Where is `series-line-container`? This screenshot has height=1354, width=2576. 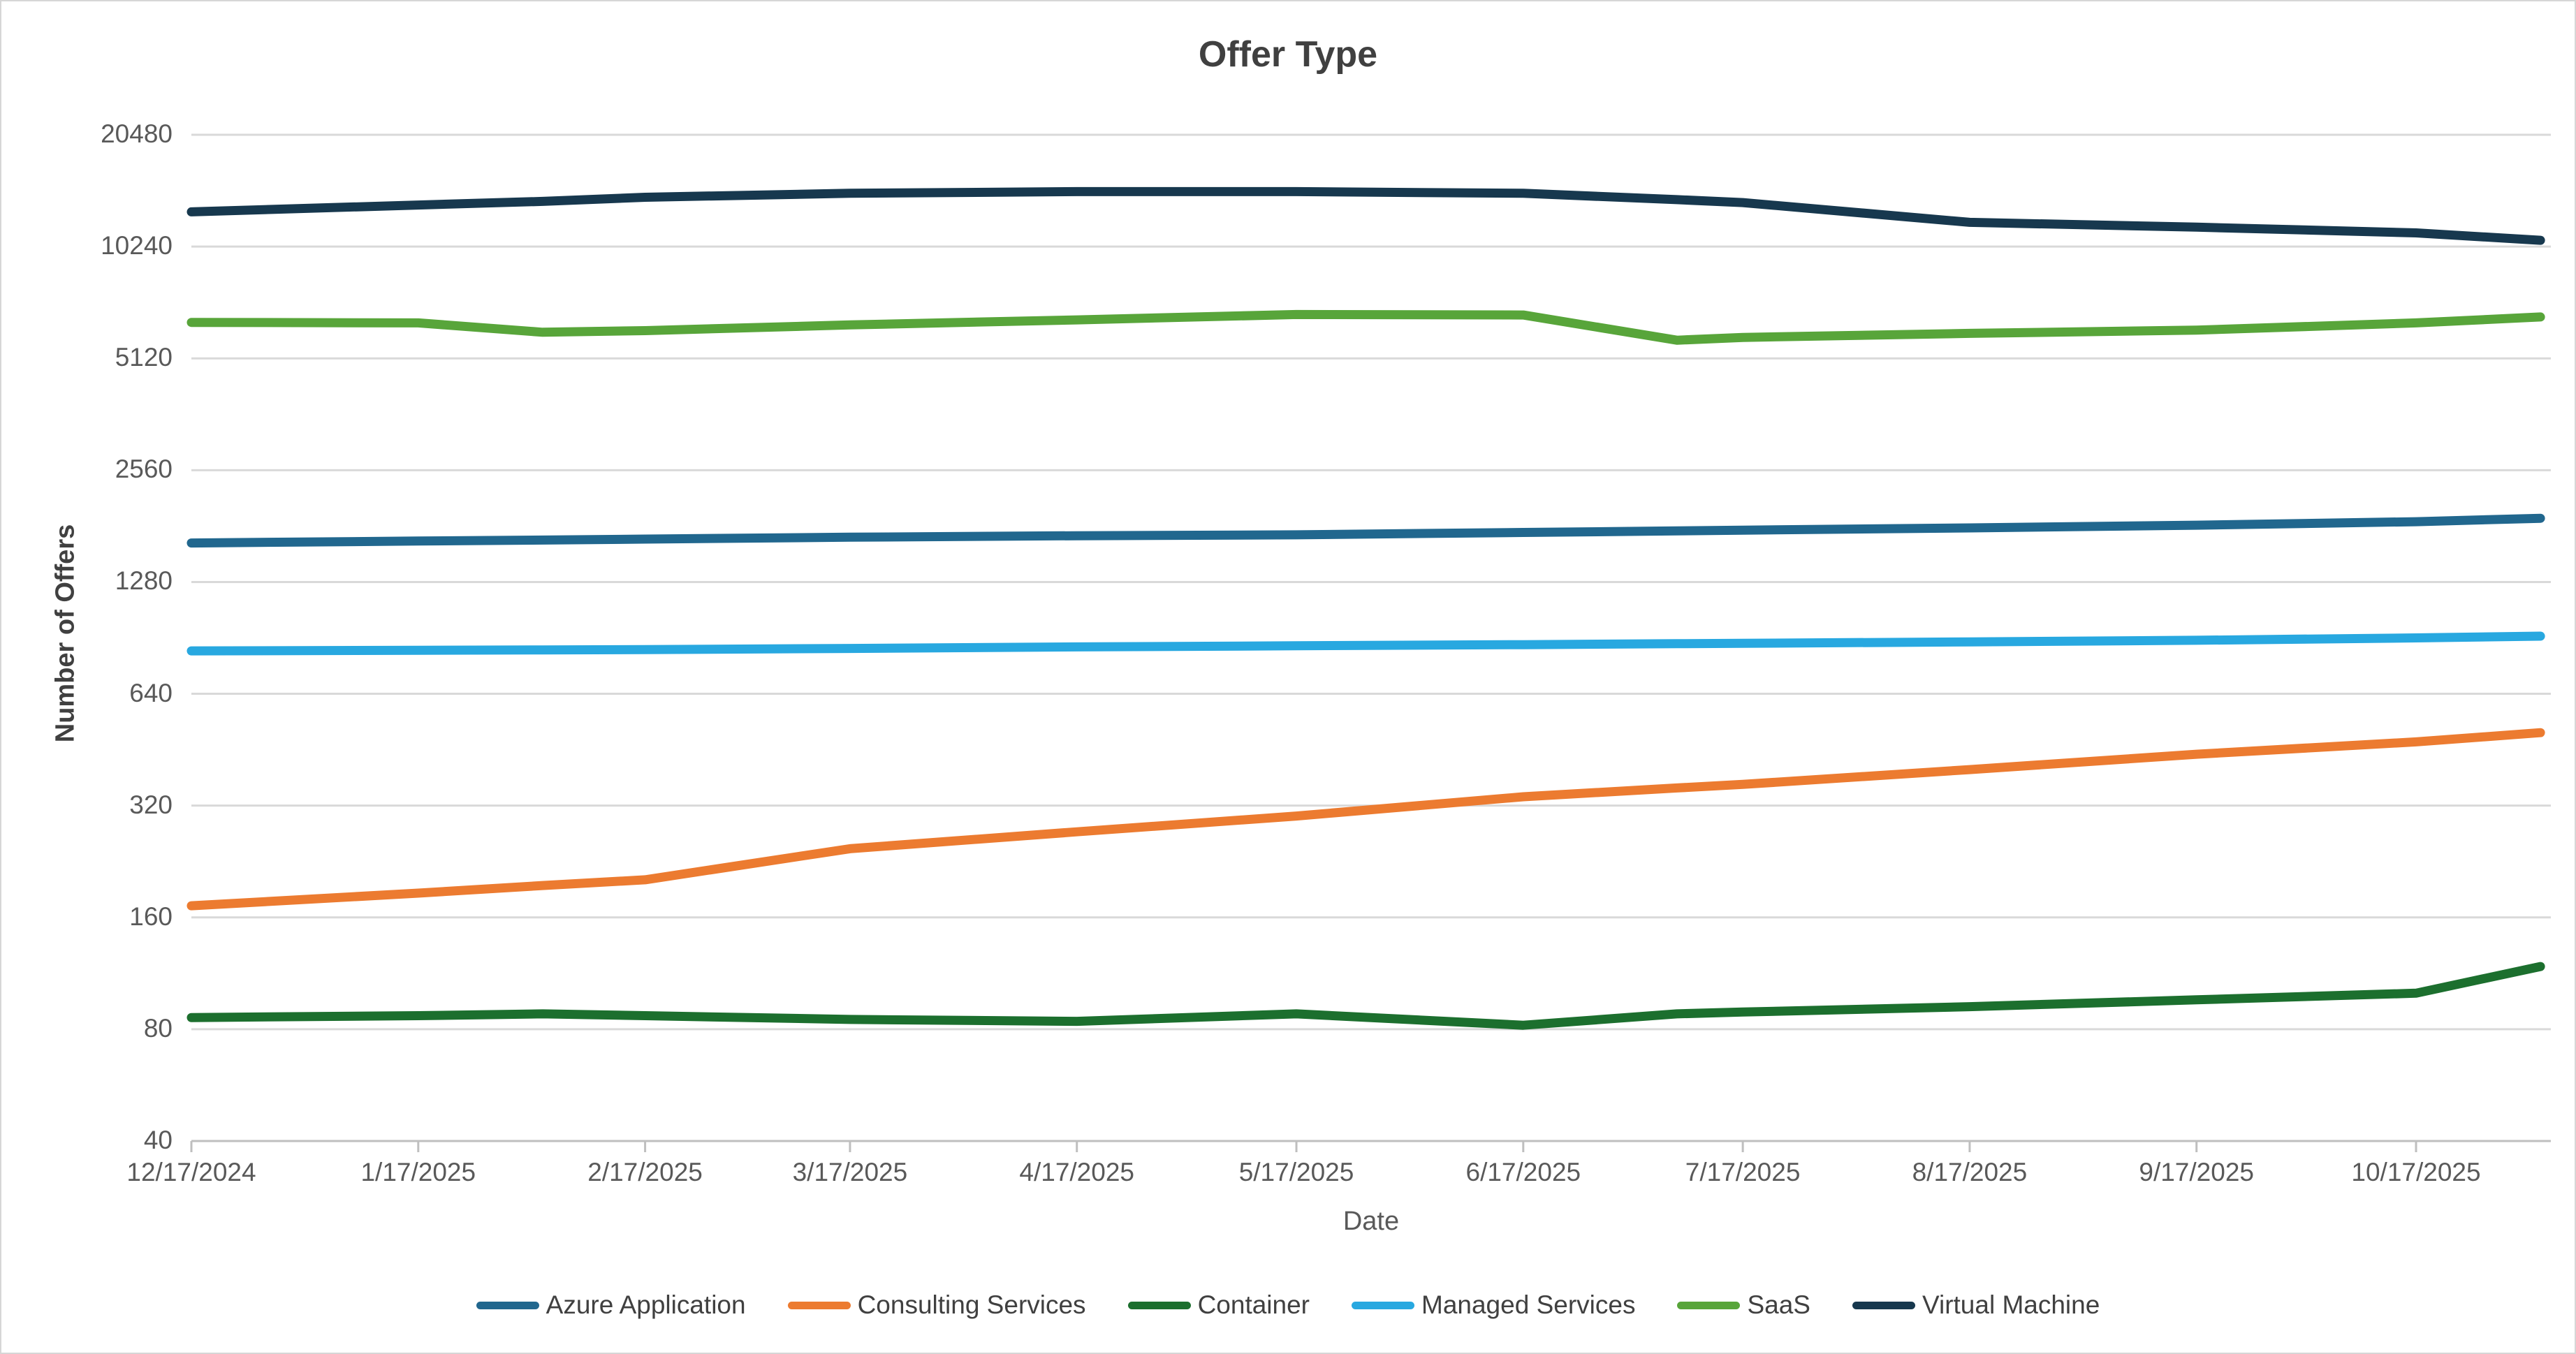 series-line-container is located at coordinates (1365, 996).